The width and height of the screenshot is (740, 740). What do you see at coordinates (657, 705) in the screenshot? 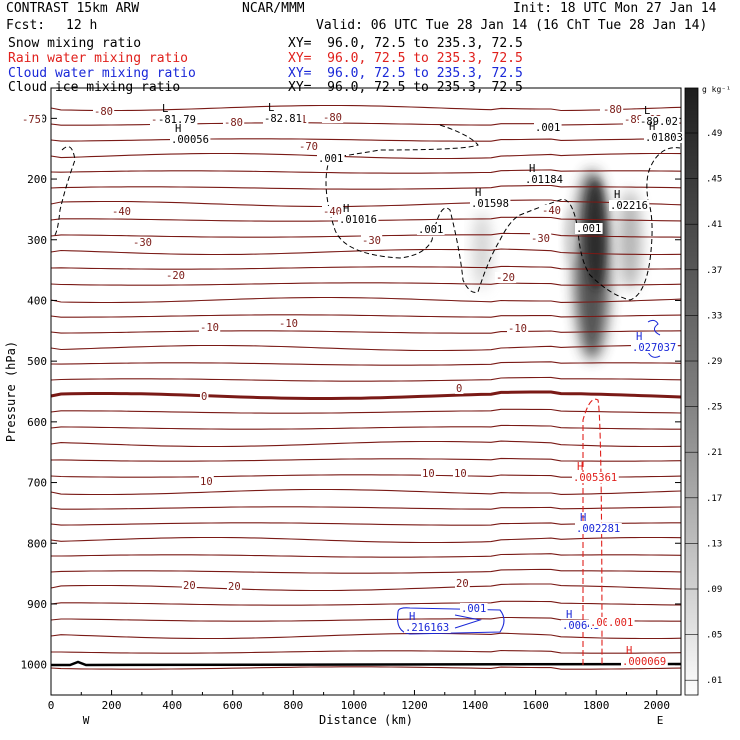
I see `x-tick-label: 2000` at bounding box center [657, 705].